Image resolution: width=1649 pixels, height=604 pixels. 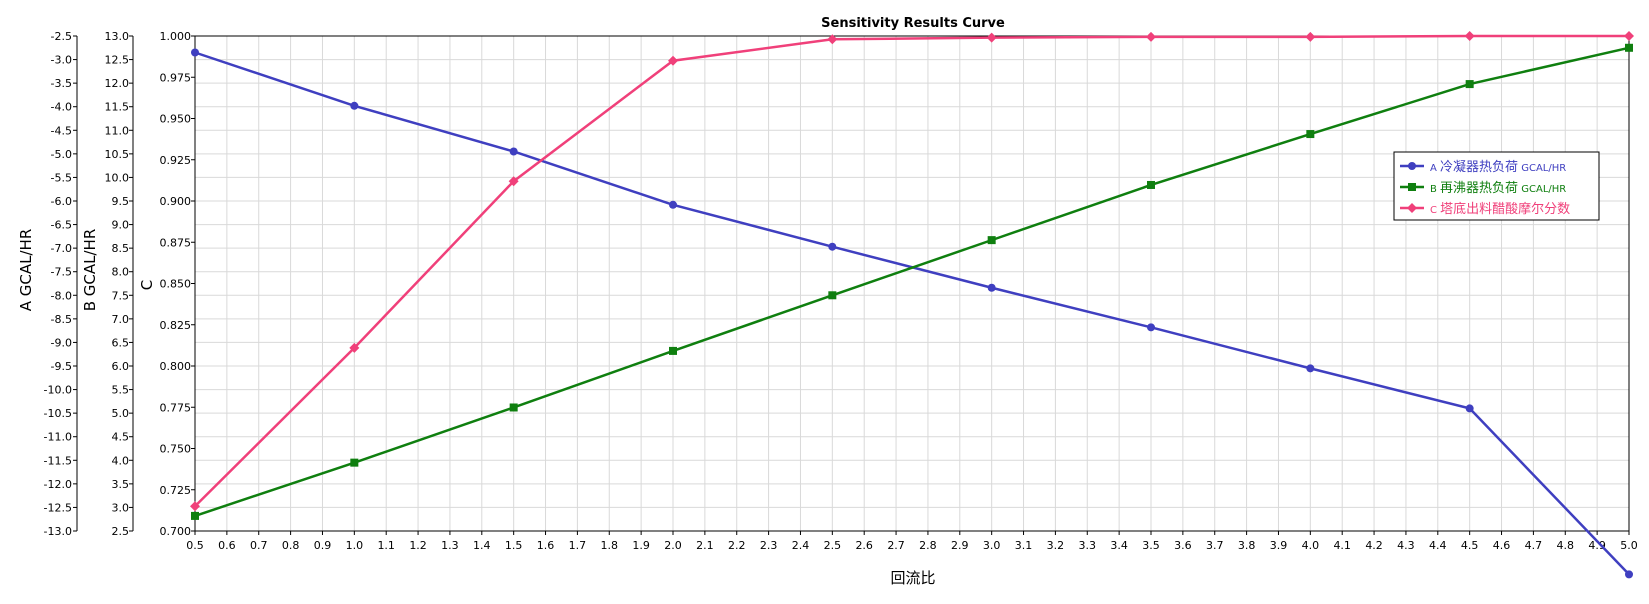 What do you see at coordinates (61, 248) in the screenshot?
I see `y-tick-label: -7.0` at bounding box center [61, 248].